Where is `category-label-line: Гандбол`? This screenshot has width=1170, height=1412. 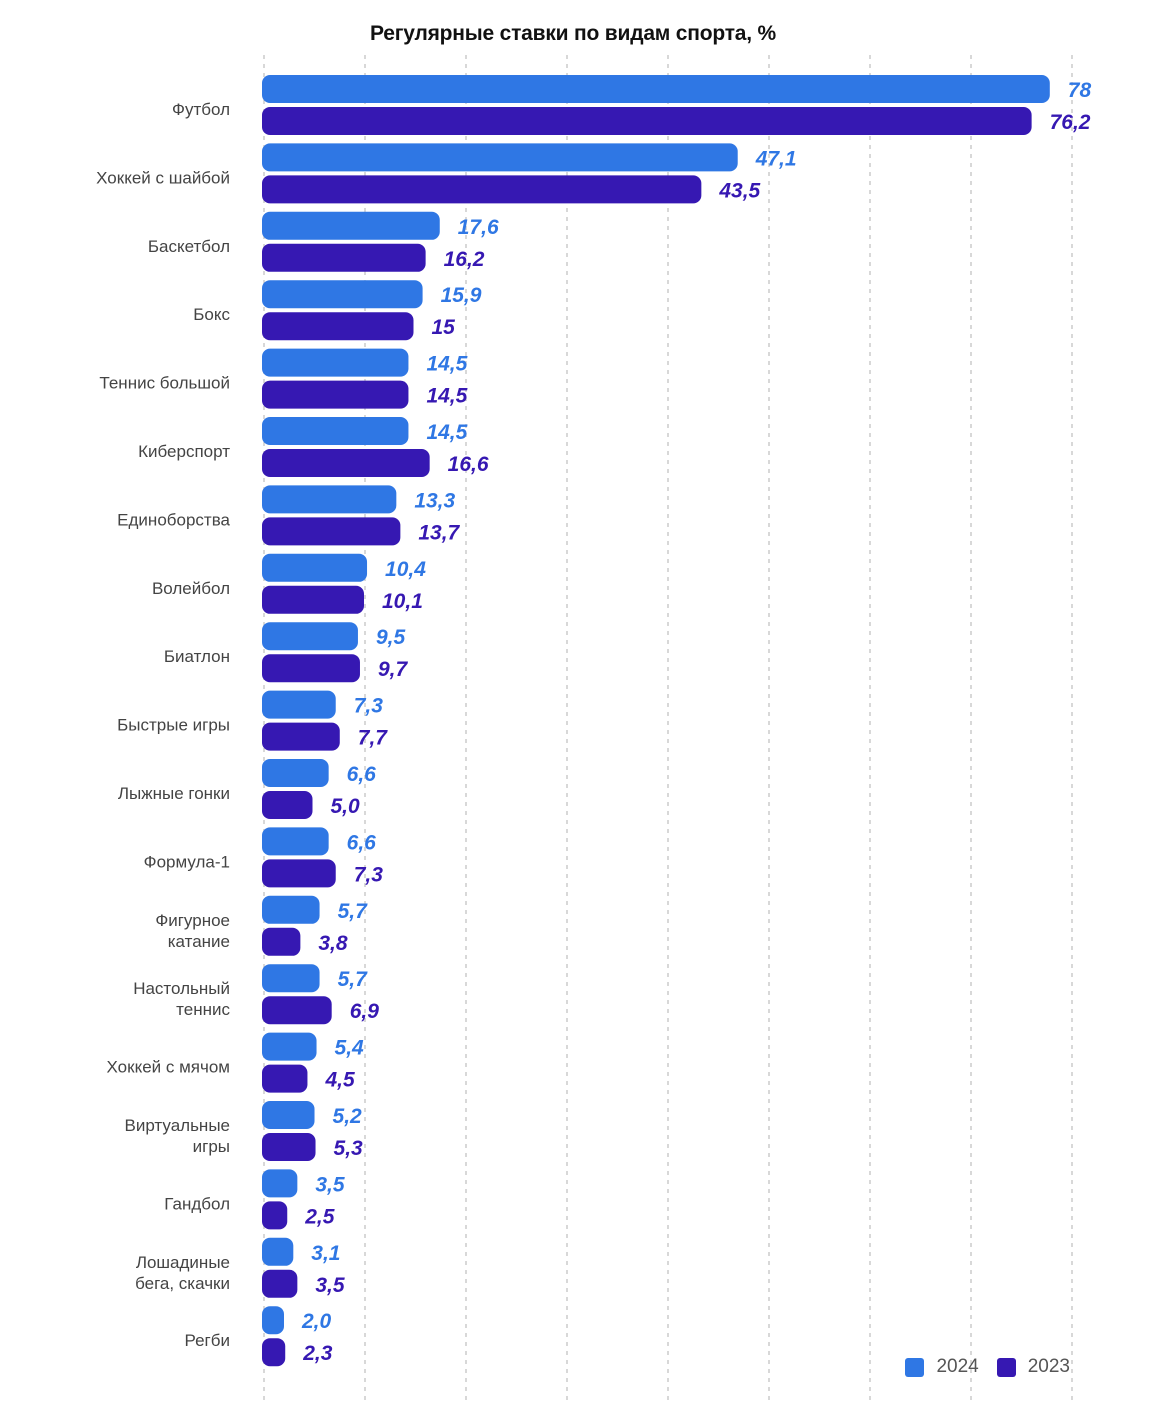 category-label-line: Гандбол is located at coordinates (197, 1203).